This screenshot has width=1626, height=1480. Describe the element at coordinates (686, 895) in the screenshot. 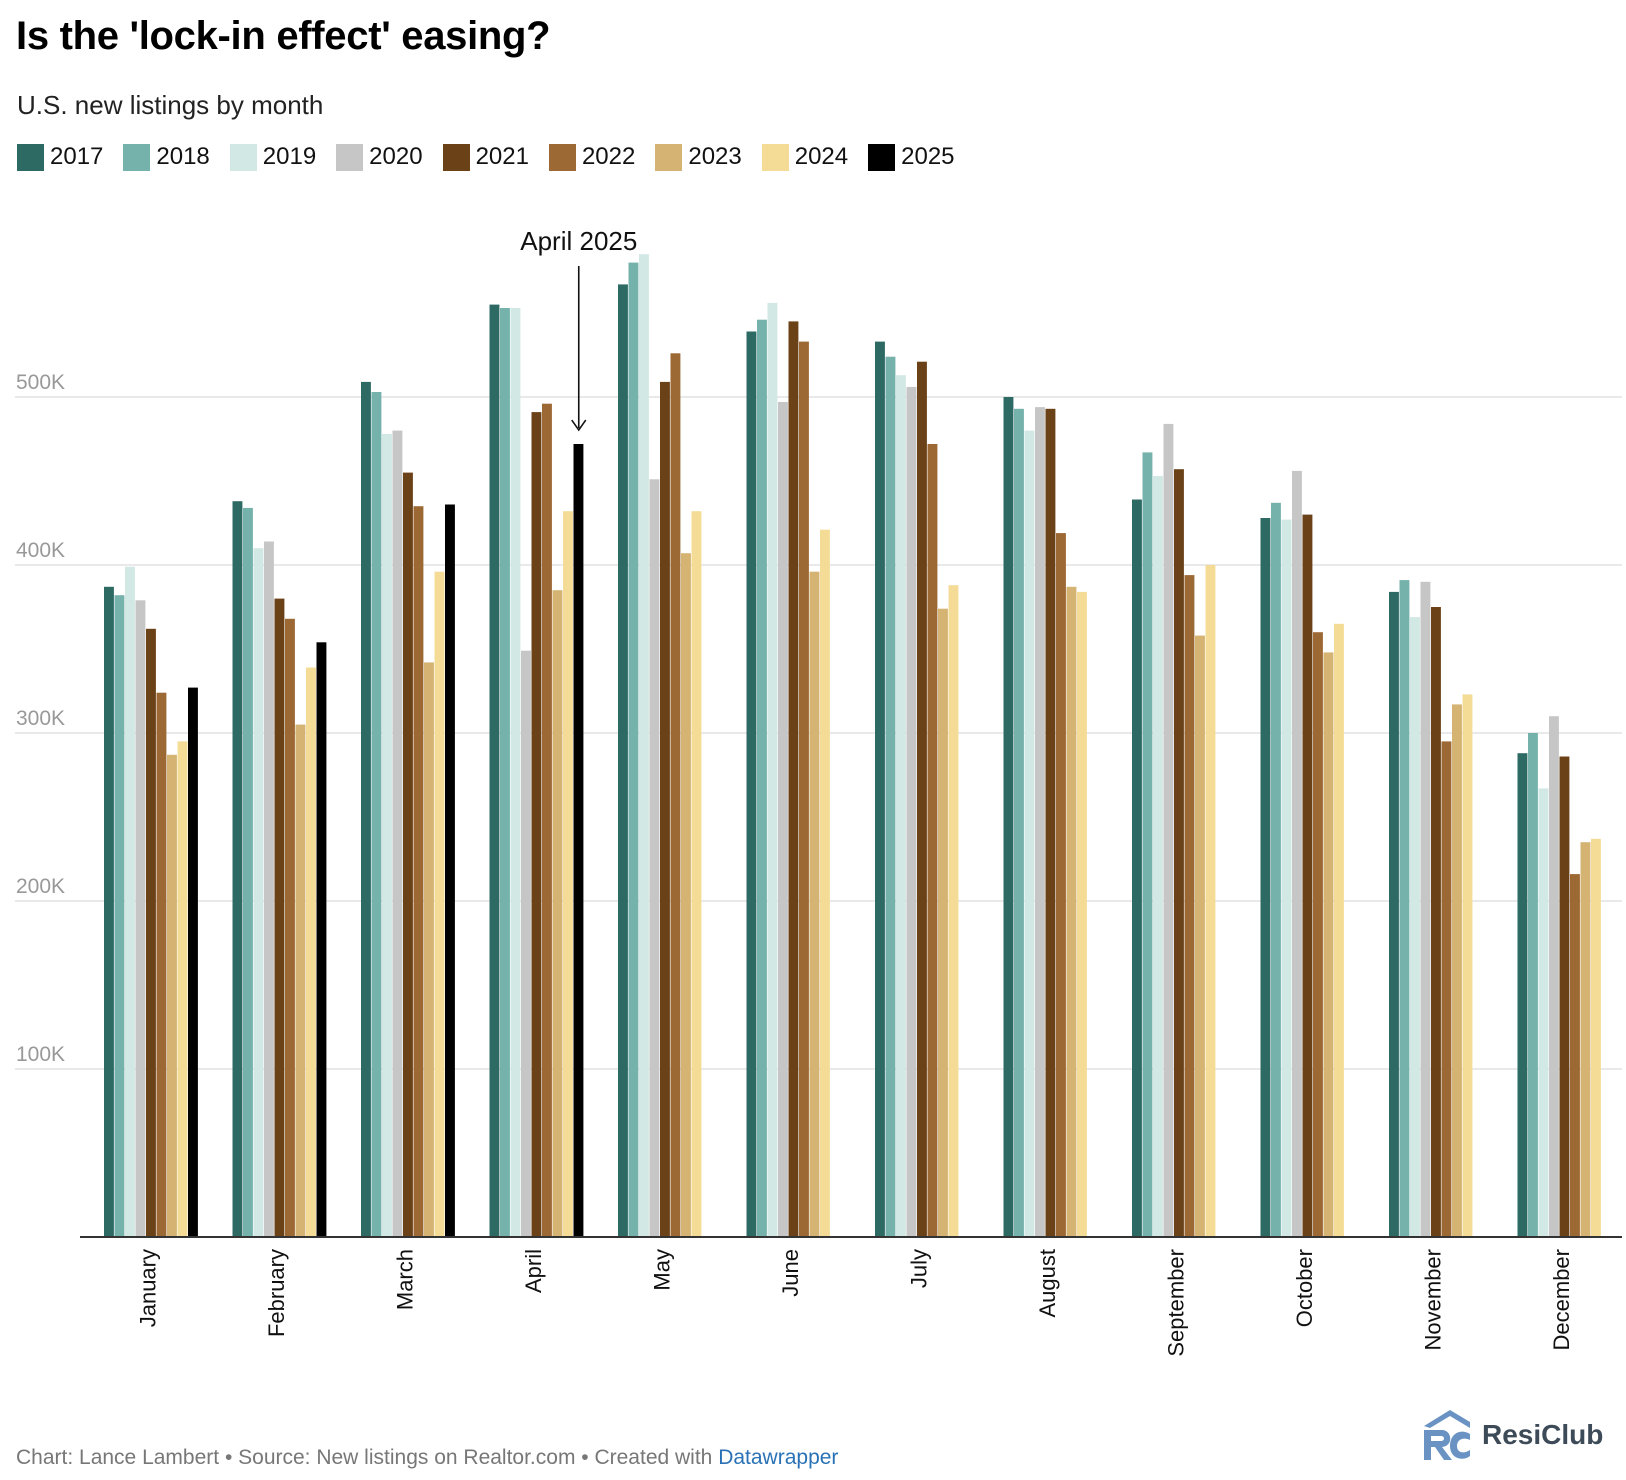

I see `bar-may-2023` at that location.